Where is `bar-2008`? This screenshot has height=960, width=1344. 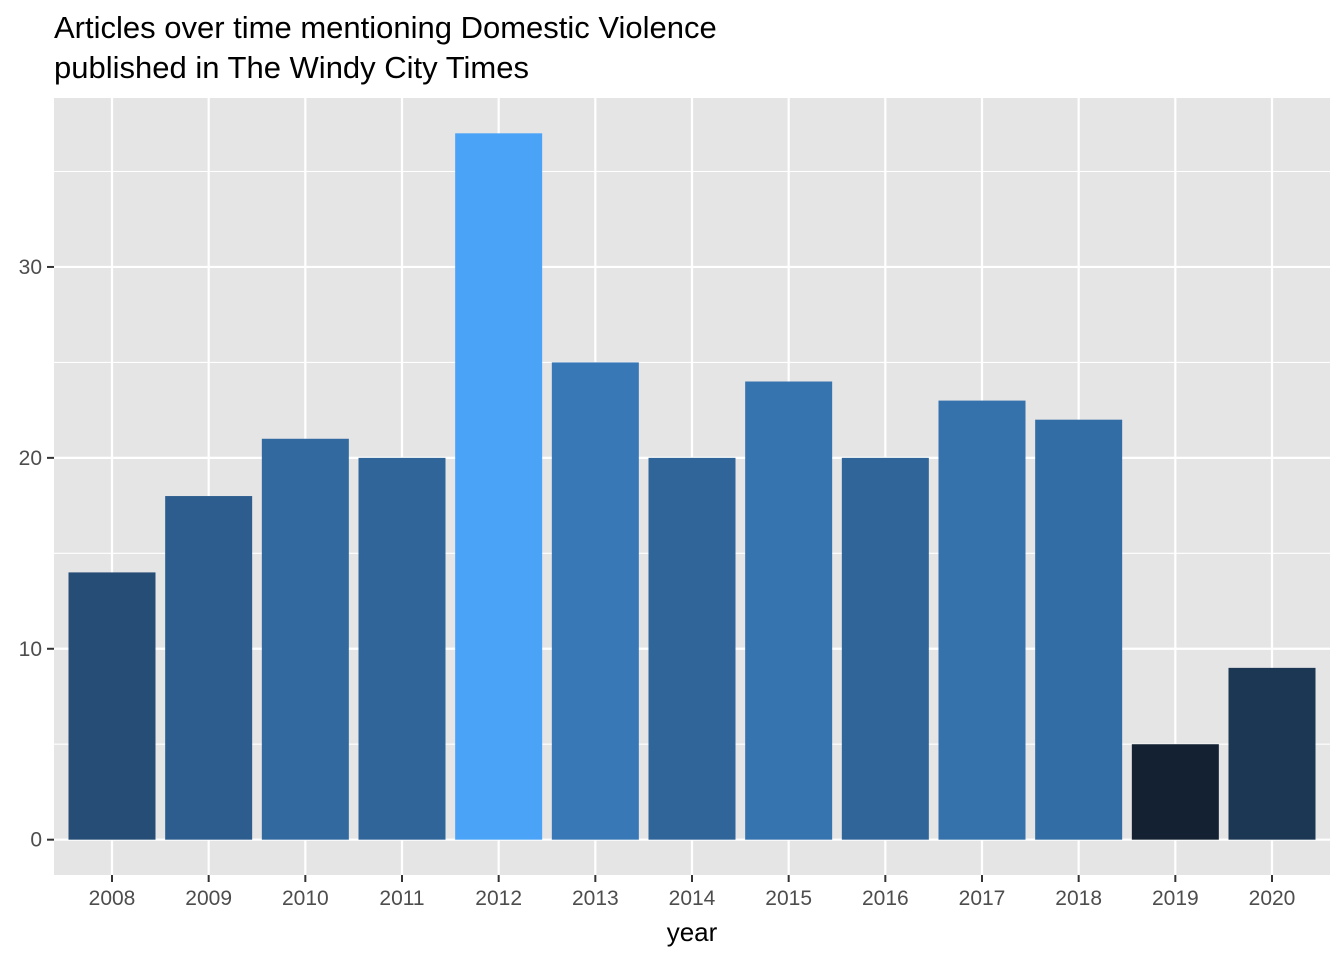
bar-2008 is located at coordinates (112, 706).